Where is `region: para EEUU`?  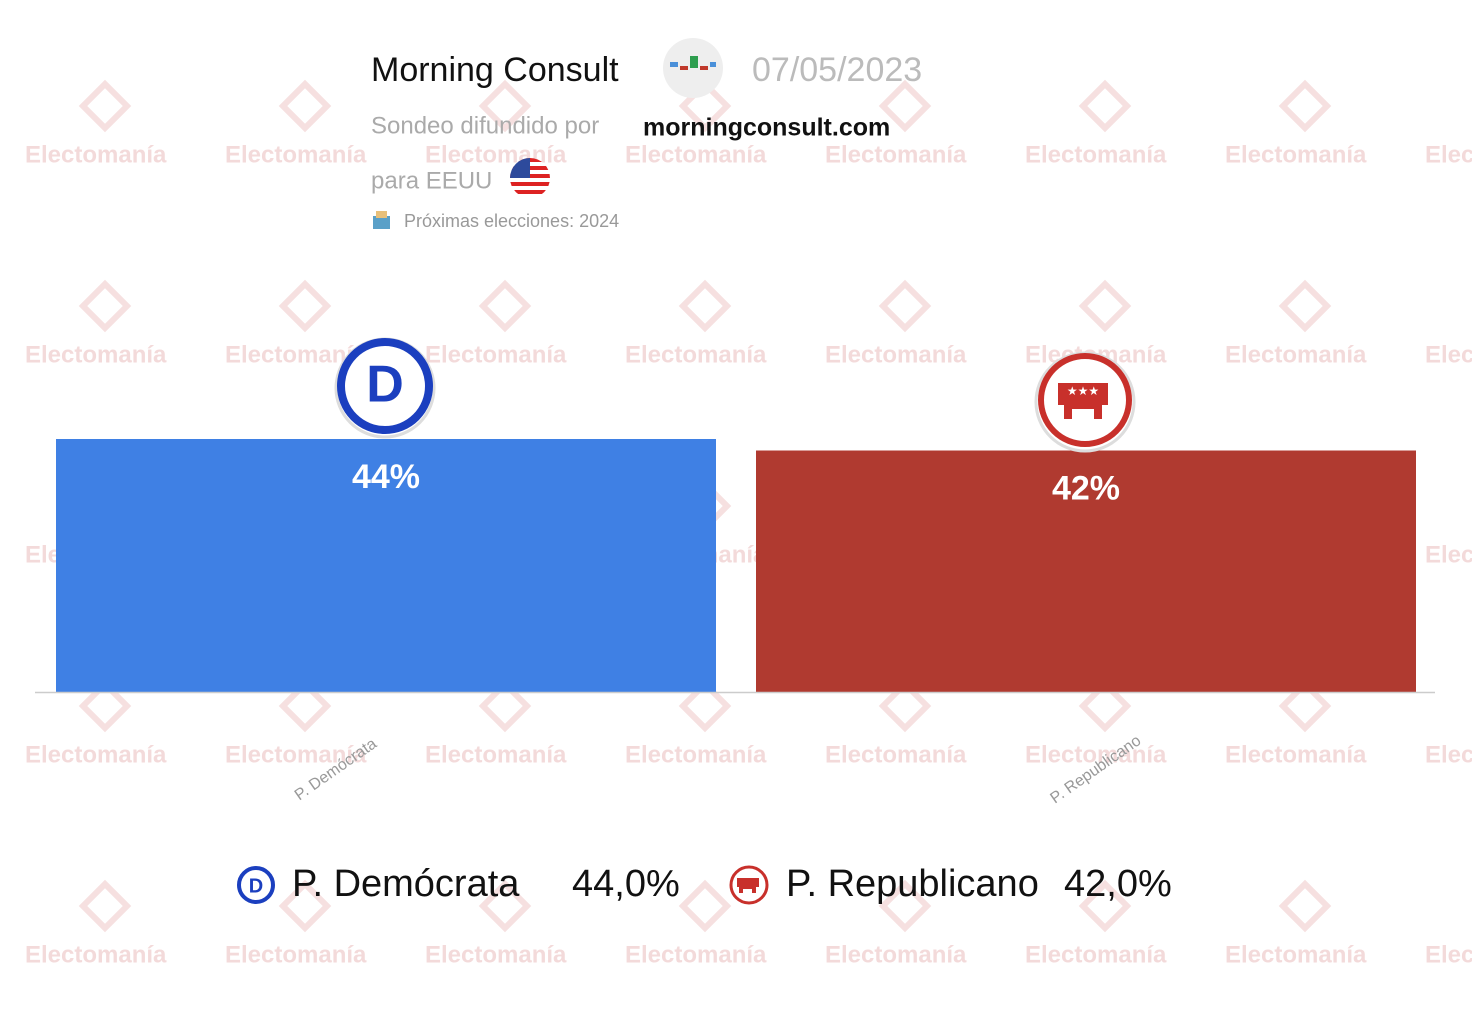 region: para EEUU is located at coordinates (431, 180).